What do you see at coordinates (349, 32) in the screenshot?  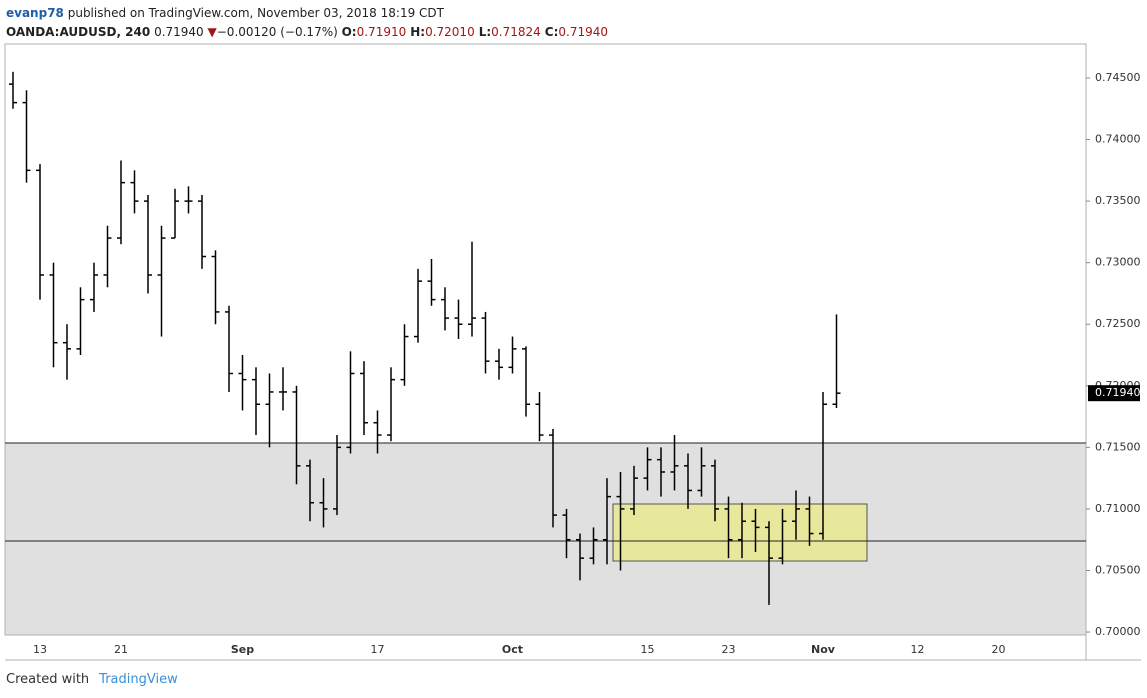 I see `ohlc-label: O:` at bounding box center [349, 32].